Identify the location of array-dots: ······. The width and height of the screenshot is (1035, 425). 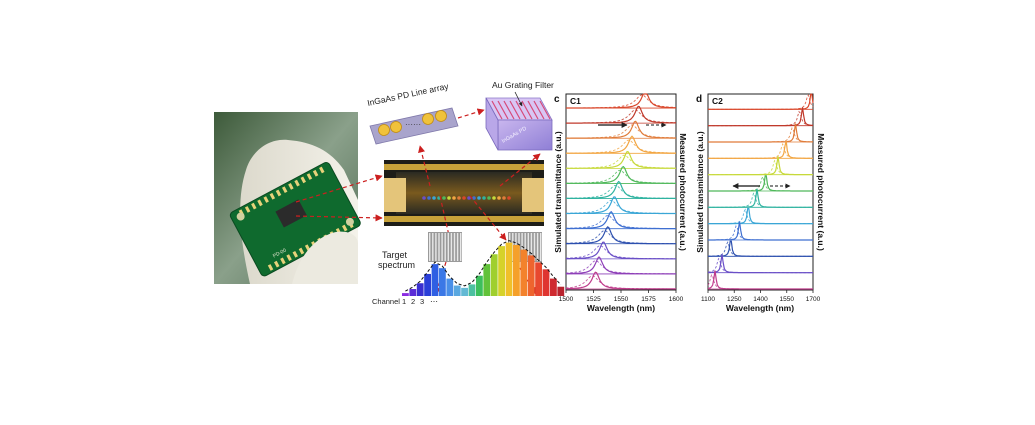
(413, 124).